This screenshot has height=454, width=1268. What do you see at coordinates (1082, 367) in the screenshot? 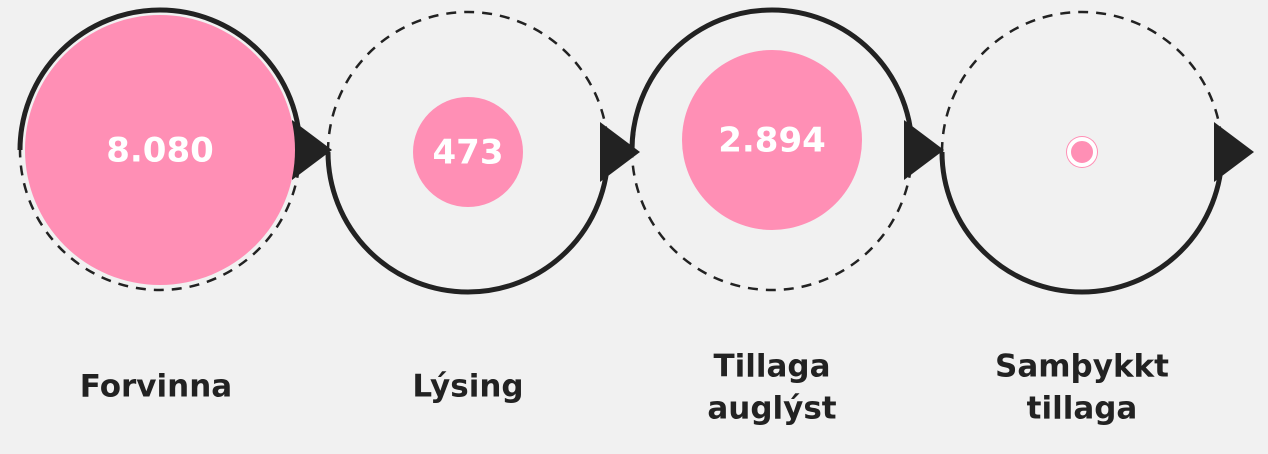
I see `stage-label: Samþykkt` at bounding box center [1082, 367].